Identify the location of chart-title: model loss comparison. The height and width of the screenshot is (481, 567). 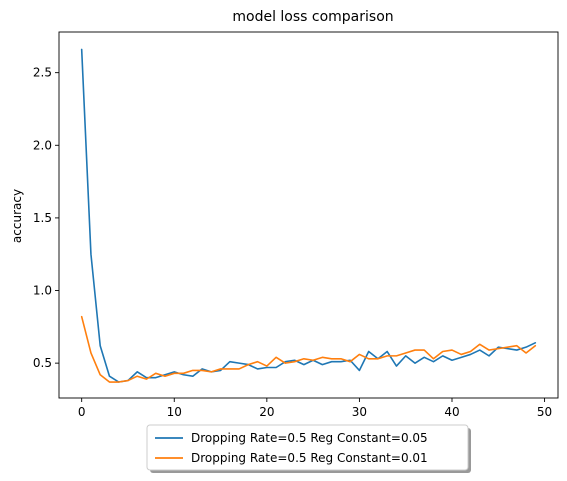
(312, 17).